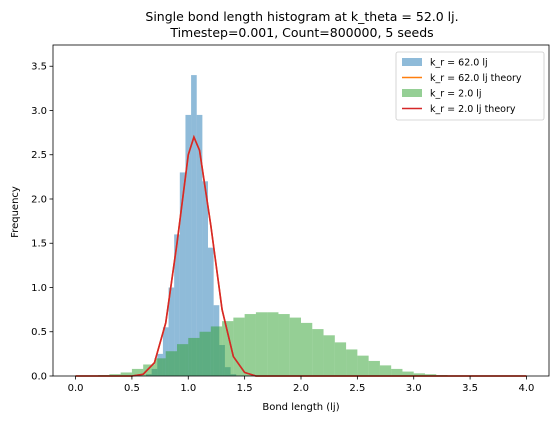  What do you see at coordinates (473, 109) in the screenshot?
I see `legend-label: k_r = 2.0 lj theory` at bounding box center [473, 109].